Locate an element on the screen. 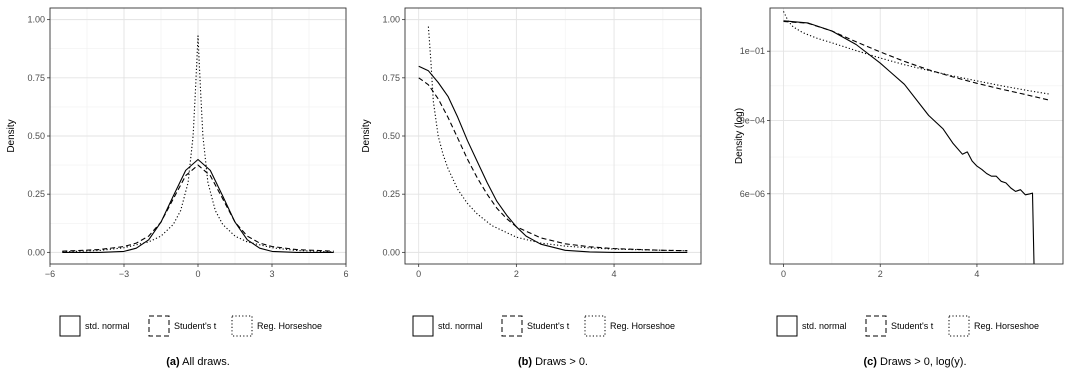  panel-caption: (a) All draws. is located at coordinates (198, 362).